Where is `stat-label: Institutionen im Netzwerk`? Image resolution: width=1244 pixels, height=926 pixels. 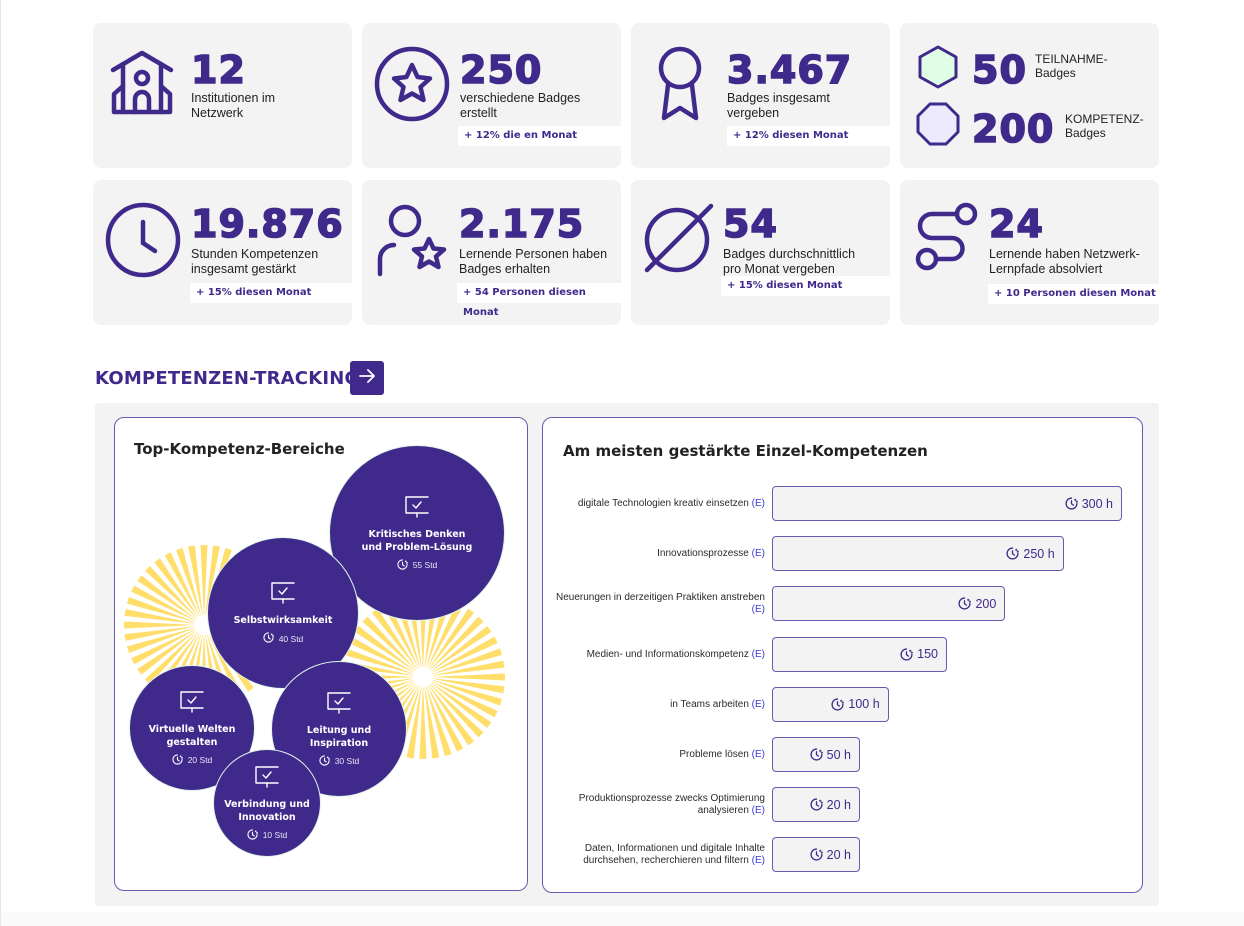
stat-label: Institutionen im Netzwerk is located at coordinates (233, 105).